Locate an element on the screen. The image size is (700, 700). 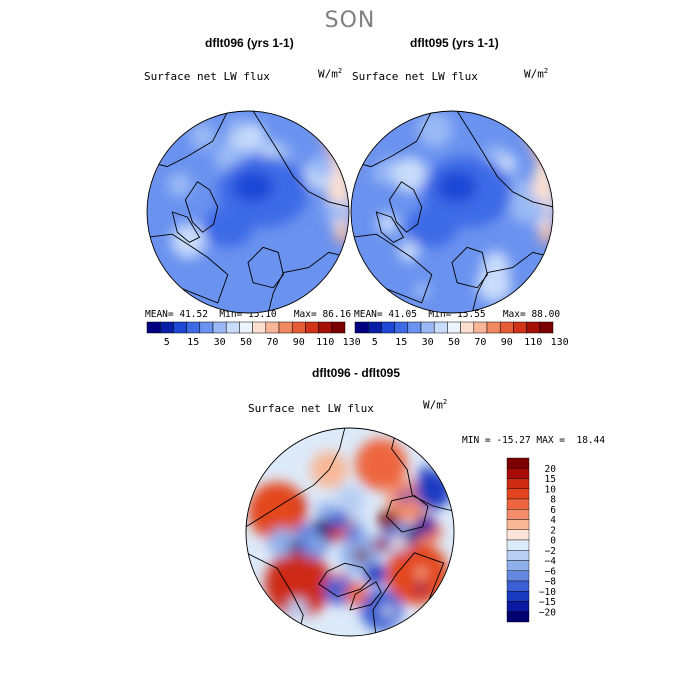
colorbar-tick-label: 20 is located at coordinates (551, 469).